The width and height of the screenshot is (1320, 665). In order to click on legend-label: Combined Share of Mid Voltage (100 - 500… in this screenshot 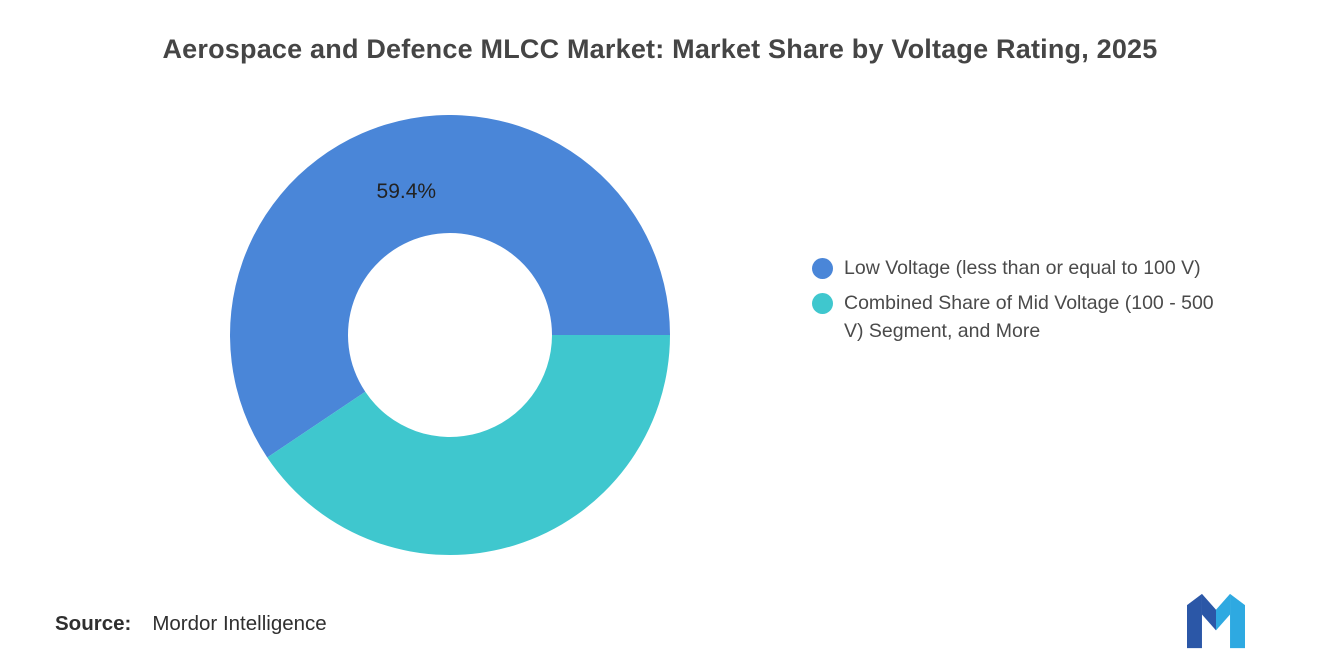, I will do `click(1029, 317)`.